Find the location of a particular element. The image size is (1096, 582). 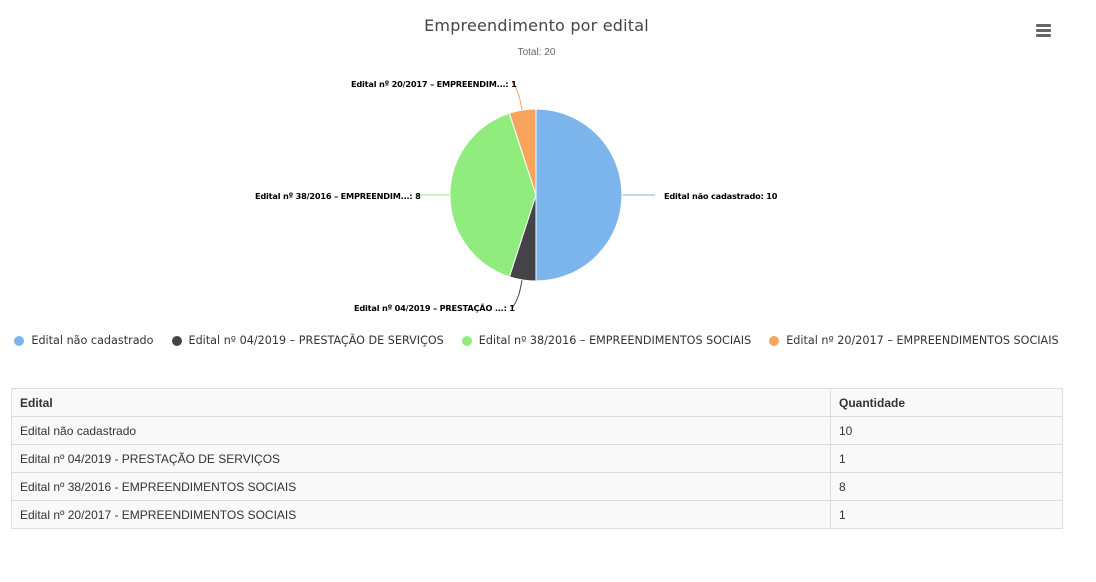

table-row: Edital não cadastrado 10 is located at coordinates (537, 430).